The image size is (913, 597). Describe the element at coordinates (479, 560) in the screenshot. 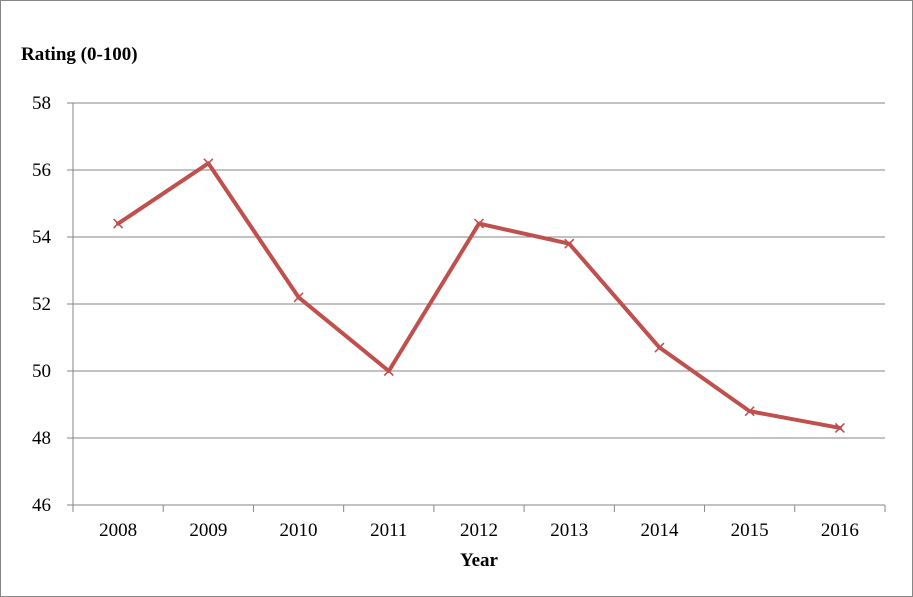

I see `x-axis-label: Year` at that location.